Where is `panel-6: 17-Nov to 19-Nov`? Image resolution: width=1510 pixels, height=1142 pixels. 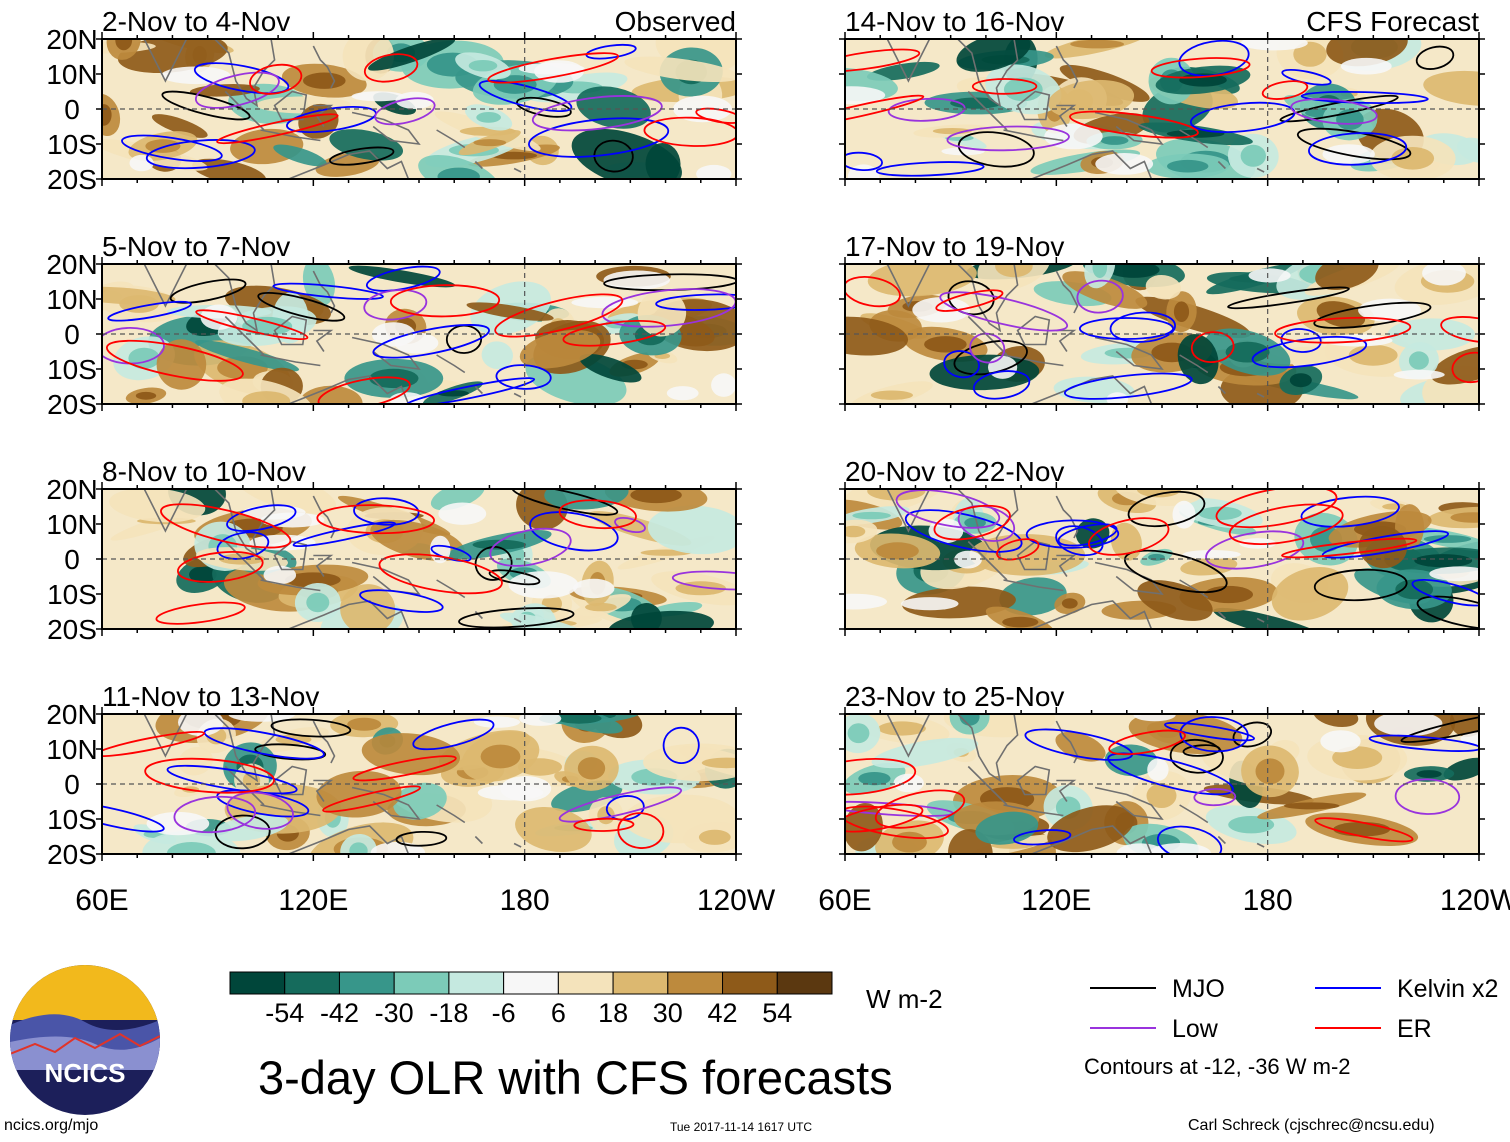 panel-6: 17-Nov to 19-Nov is located at coordinates (1162, 321).